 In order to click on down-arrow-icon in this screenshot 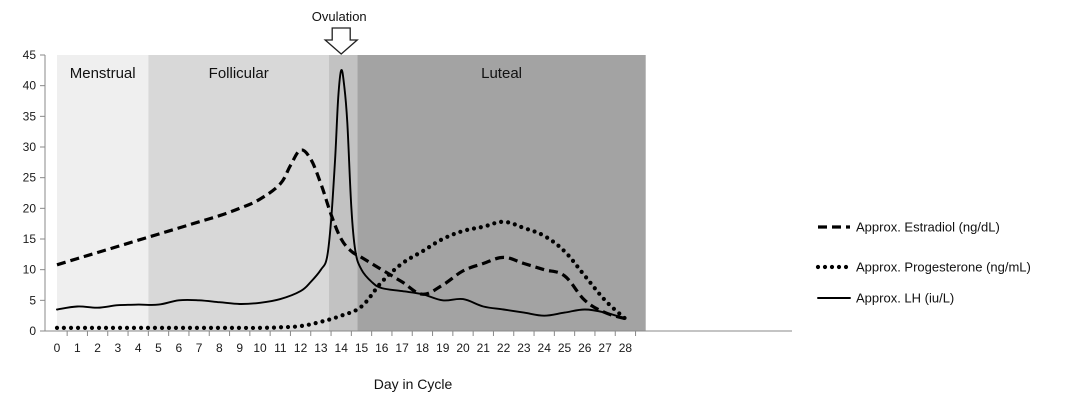, I will do `click(341, 41)`.